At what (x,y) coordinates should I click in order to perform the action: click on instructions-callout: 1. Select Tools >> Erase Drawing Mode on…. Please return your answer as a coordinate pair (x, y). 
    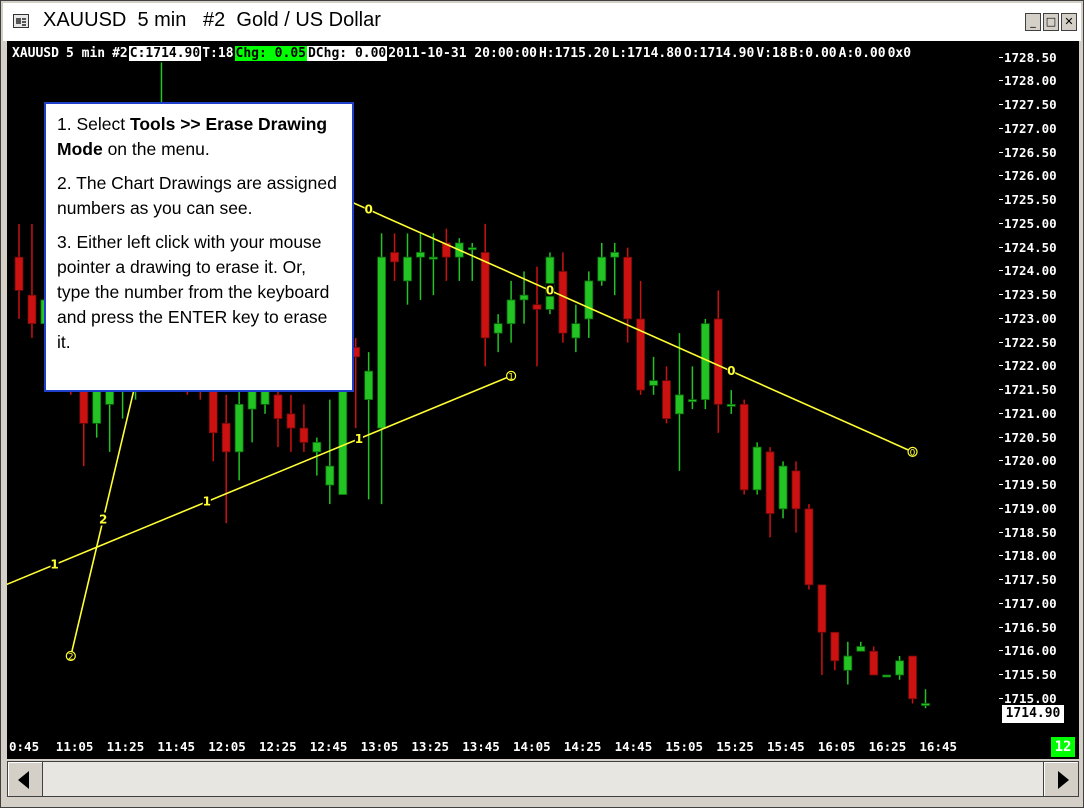
    Looking at the image, I should click on (199, 247).